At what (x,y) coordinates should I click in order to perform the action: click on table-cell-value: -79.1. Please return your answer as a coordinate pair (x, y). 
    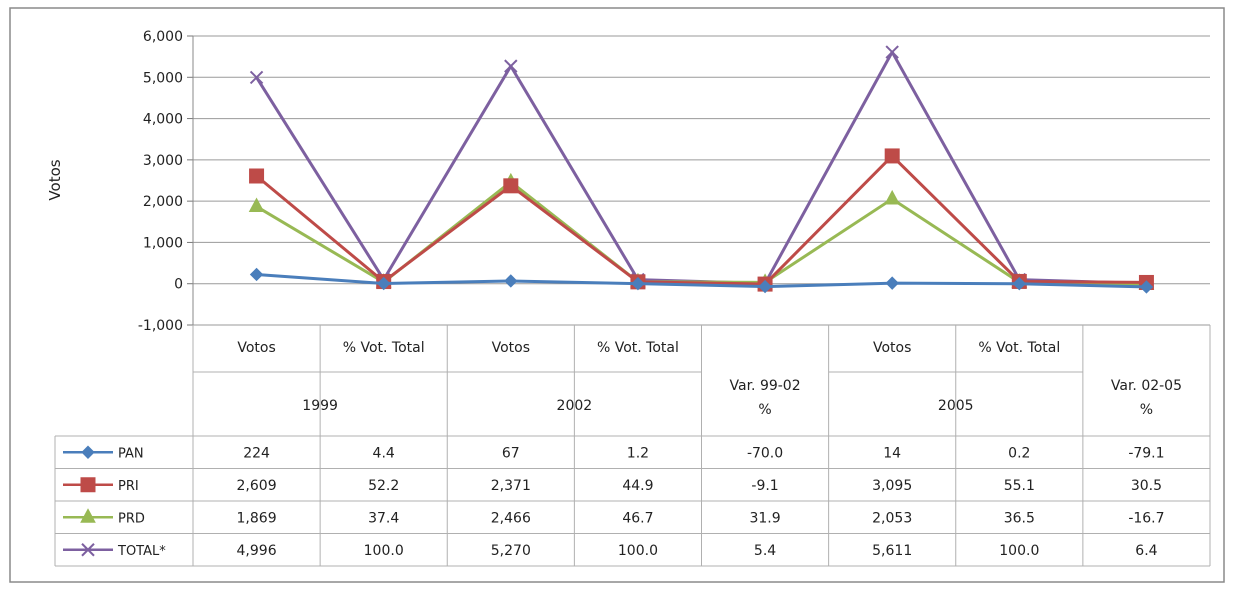
    Looking at the image, I should click on (1146, 453).